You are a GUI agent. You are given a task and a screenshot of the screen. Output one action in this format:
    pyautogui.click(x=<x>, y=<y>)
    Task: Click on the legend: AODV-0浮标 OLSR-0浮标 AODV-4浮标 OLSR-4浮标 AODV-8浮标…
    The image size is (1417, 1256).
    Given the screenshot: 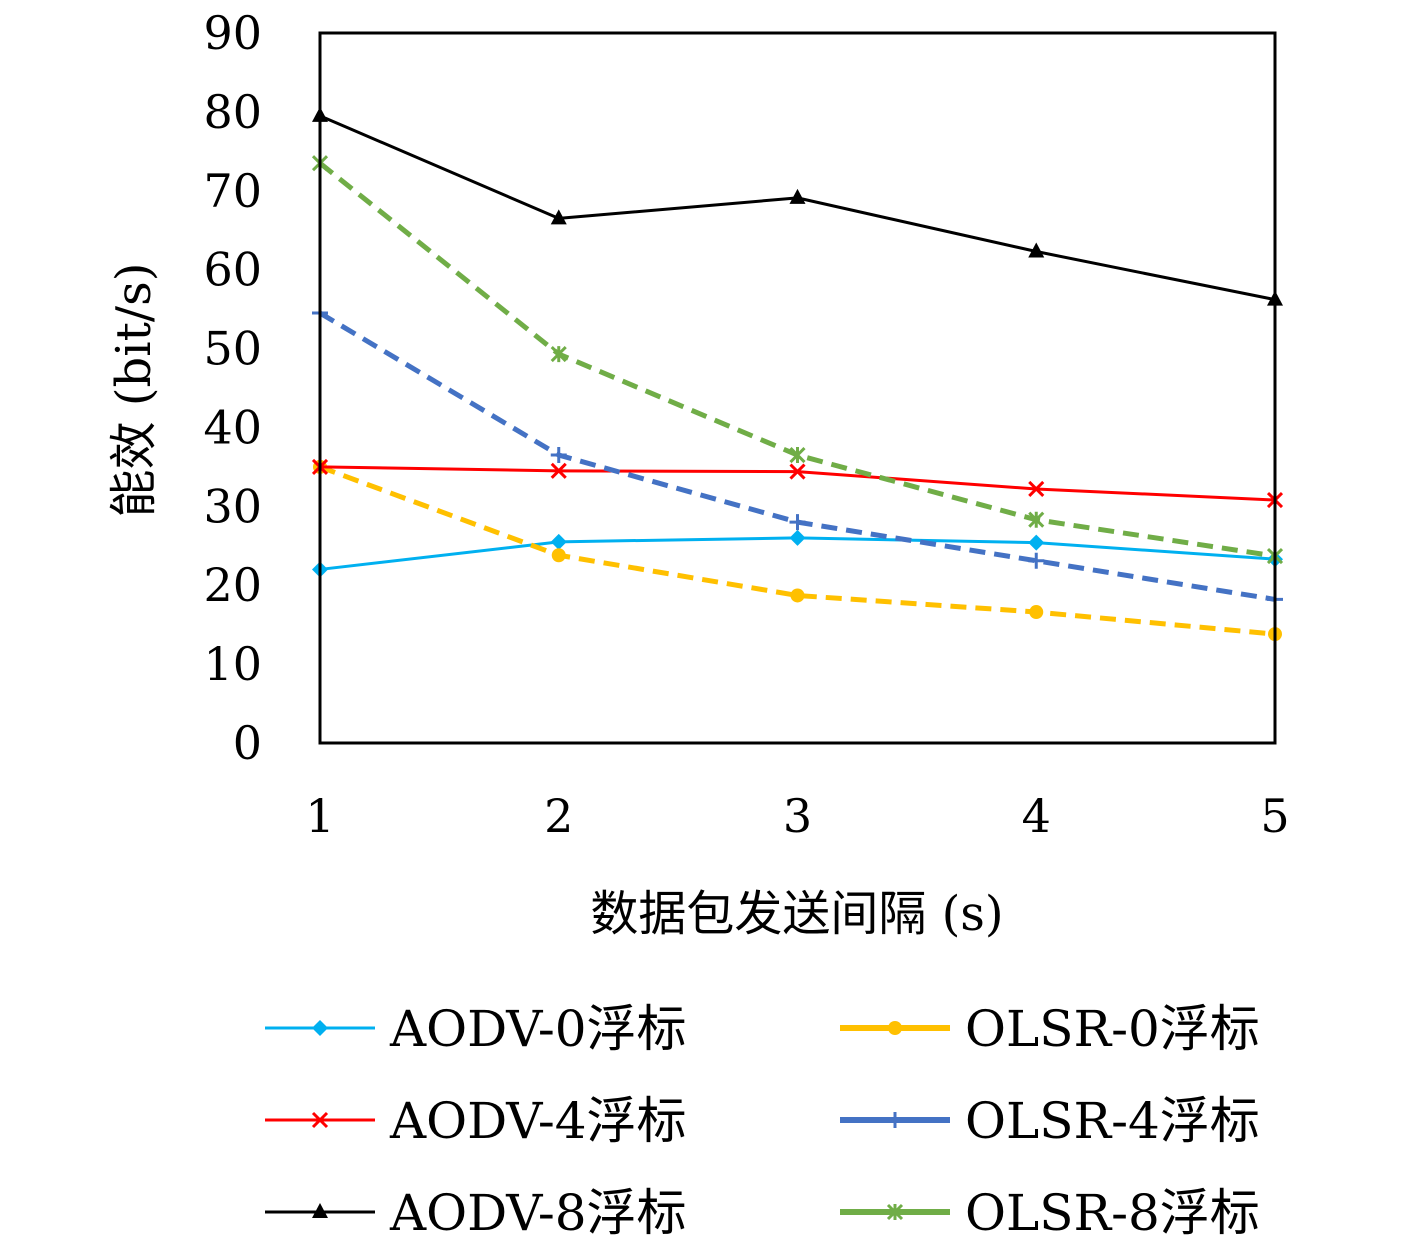 What is the action you would take?
    pyautogui.click(x=762, y=1121)
    